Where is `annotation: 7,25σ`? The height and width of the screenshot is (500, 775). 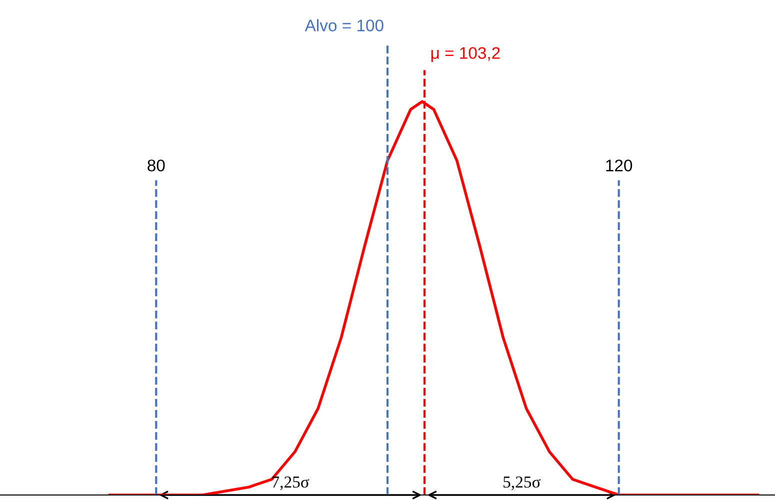
annotation: 7,25σ is located at coordinates (291, 483).